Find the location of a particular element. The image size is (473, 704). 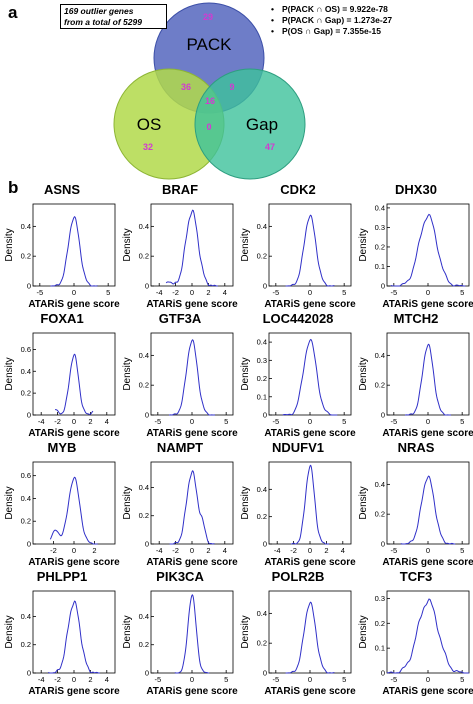

panel-b-label: b is located at coordinates (13, 187).